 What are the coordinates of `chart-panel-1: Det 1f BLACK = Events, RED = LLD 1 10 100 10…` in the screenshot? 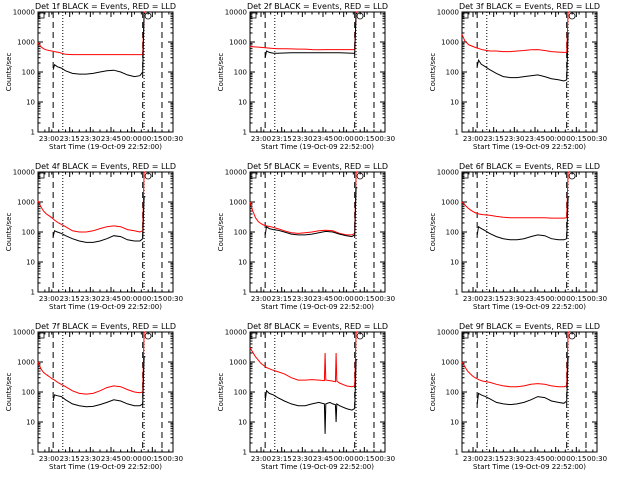 It's located at (94, 76).